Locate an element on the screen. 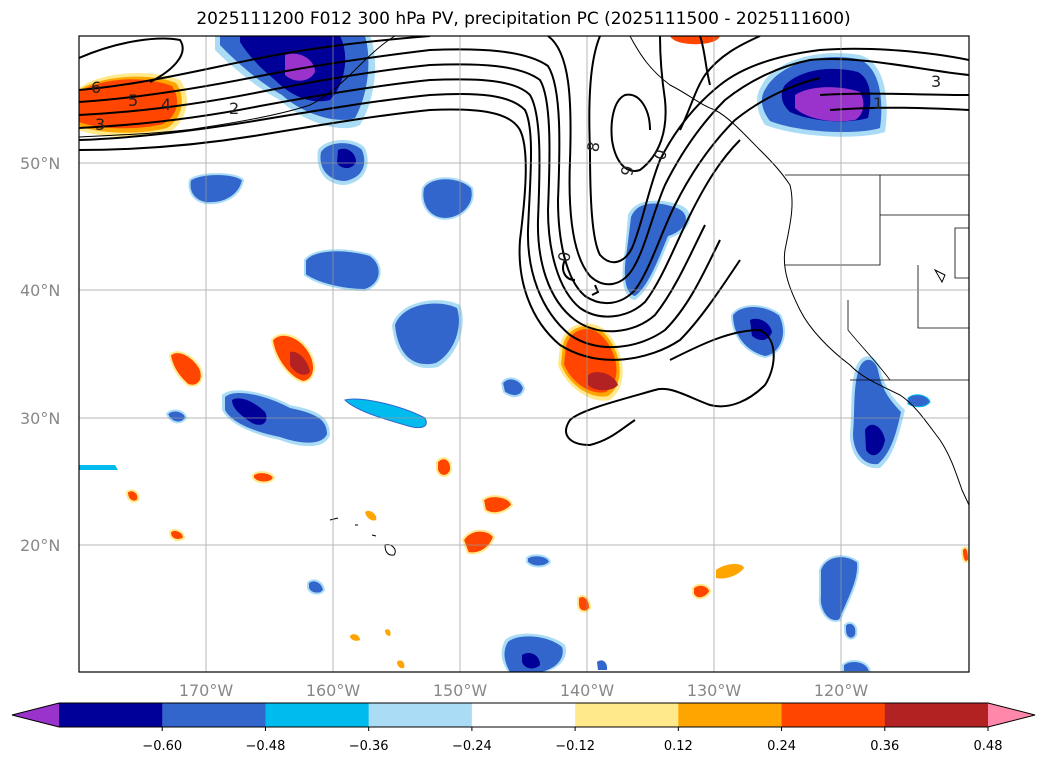 The height and width of the screenshot is (765, 1047). contour-label: 6 is located at coordinates (96, 87).